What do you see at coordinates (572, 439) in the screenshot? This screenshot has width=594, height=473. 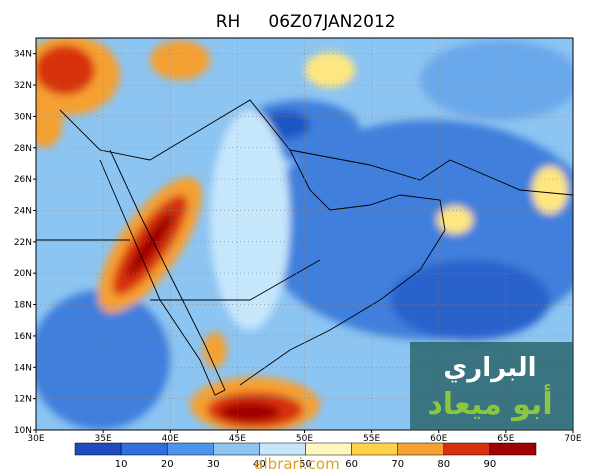 I see `lon-label: 70E` at bounding box center [572, 439].